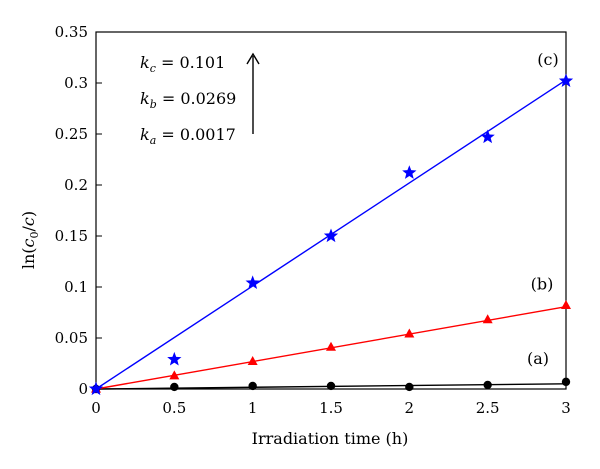 Image resolution: width=600 pixels, height=469 pixels. I want to click on y-axis-title: ln(c0/c), so click(30, 240).